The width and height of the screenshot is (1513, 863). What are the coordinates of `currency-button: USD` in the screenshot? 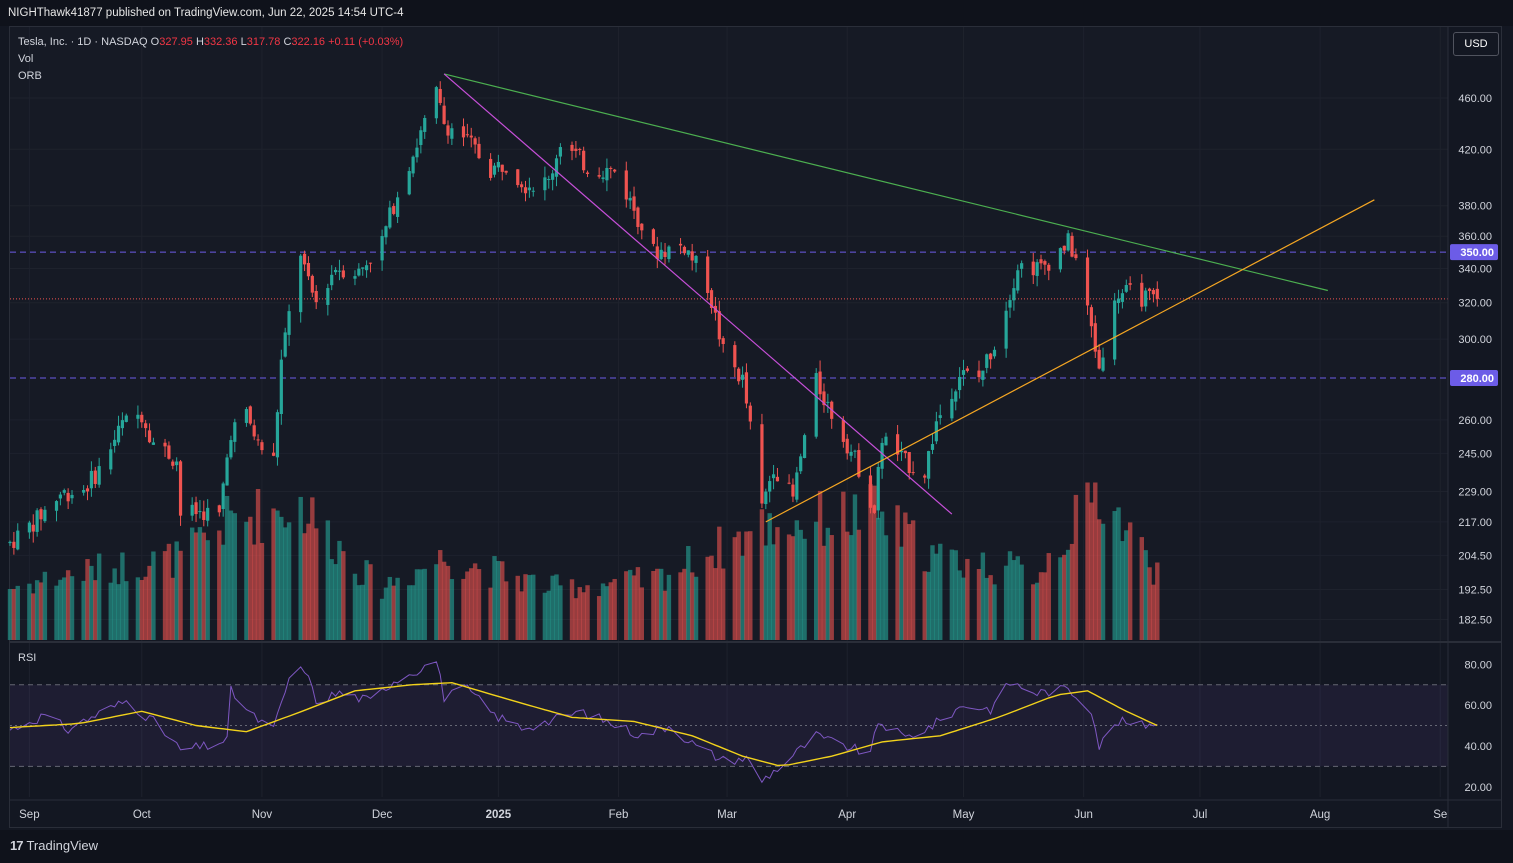 It's located at (1476, 44).